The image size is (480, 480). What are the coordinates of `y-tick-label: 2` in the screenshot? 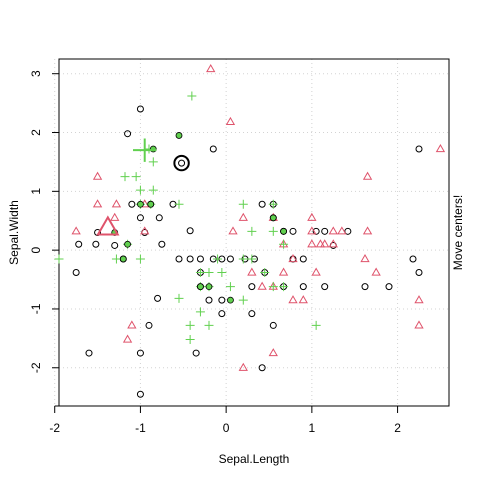 It's located at (36, 132).